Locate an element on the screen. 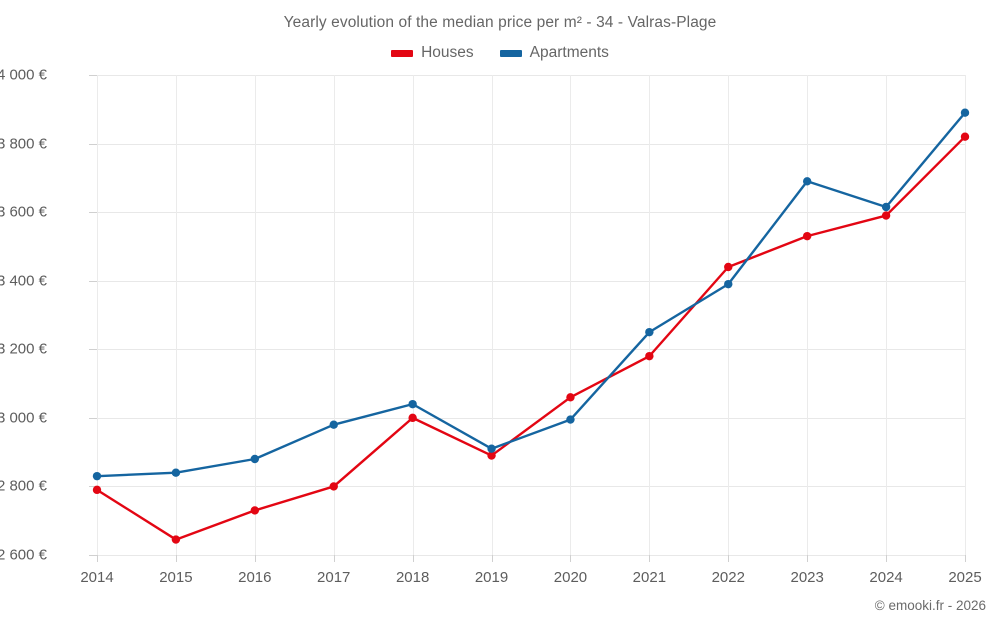  y-tick-label: 3 400 € is located at coordinates (23, 281).